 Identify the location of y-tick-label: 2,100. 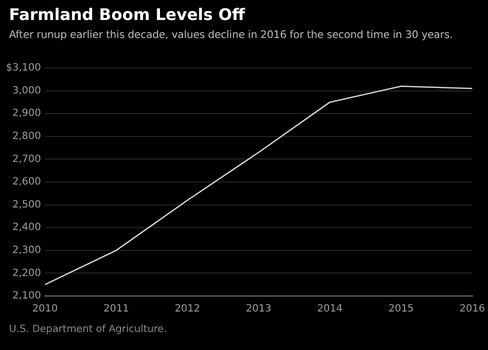
(26, 296).